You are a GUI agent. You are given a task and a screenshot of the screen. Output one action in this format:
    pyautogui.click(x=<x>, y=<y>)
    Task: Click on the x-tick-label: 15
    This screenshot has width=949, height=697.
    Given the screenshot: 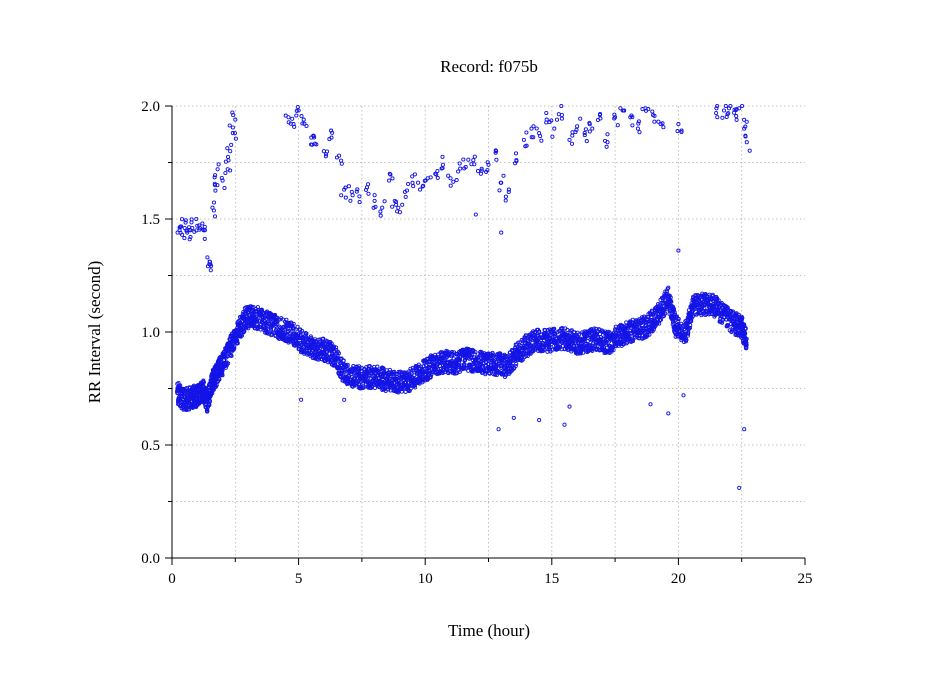 What is the action you would take?
    pyautogui.click(x=551, y=579)
    